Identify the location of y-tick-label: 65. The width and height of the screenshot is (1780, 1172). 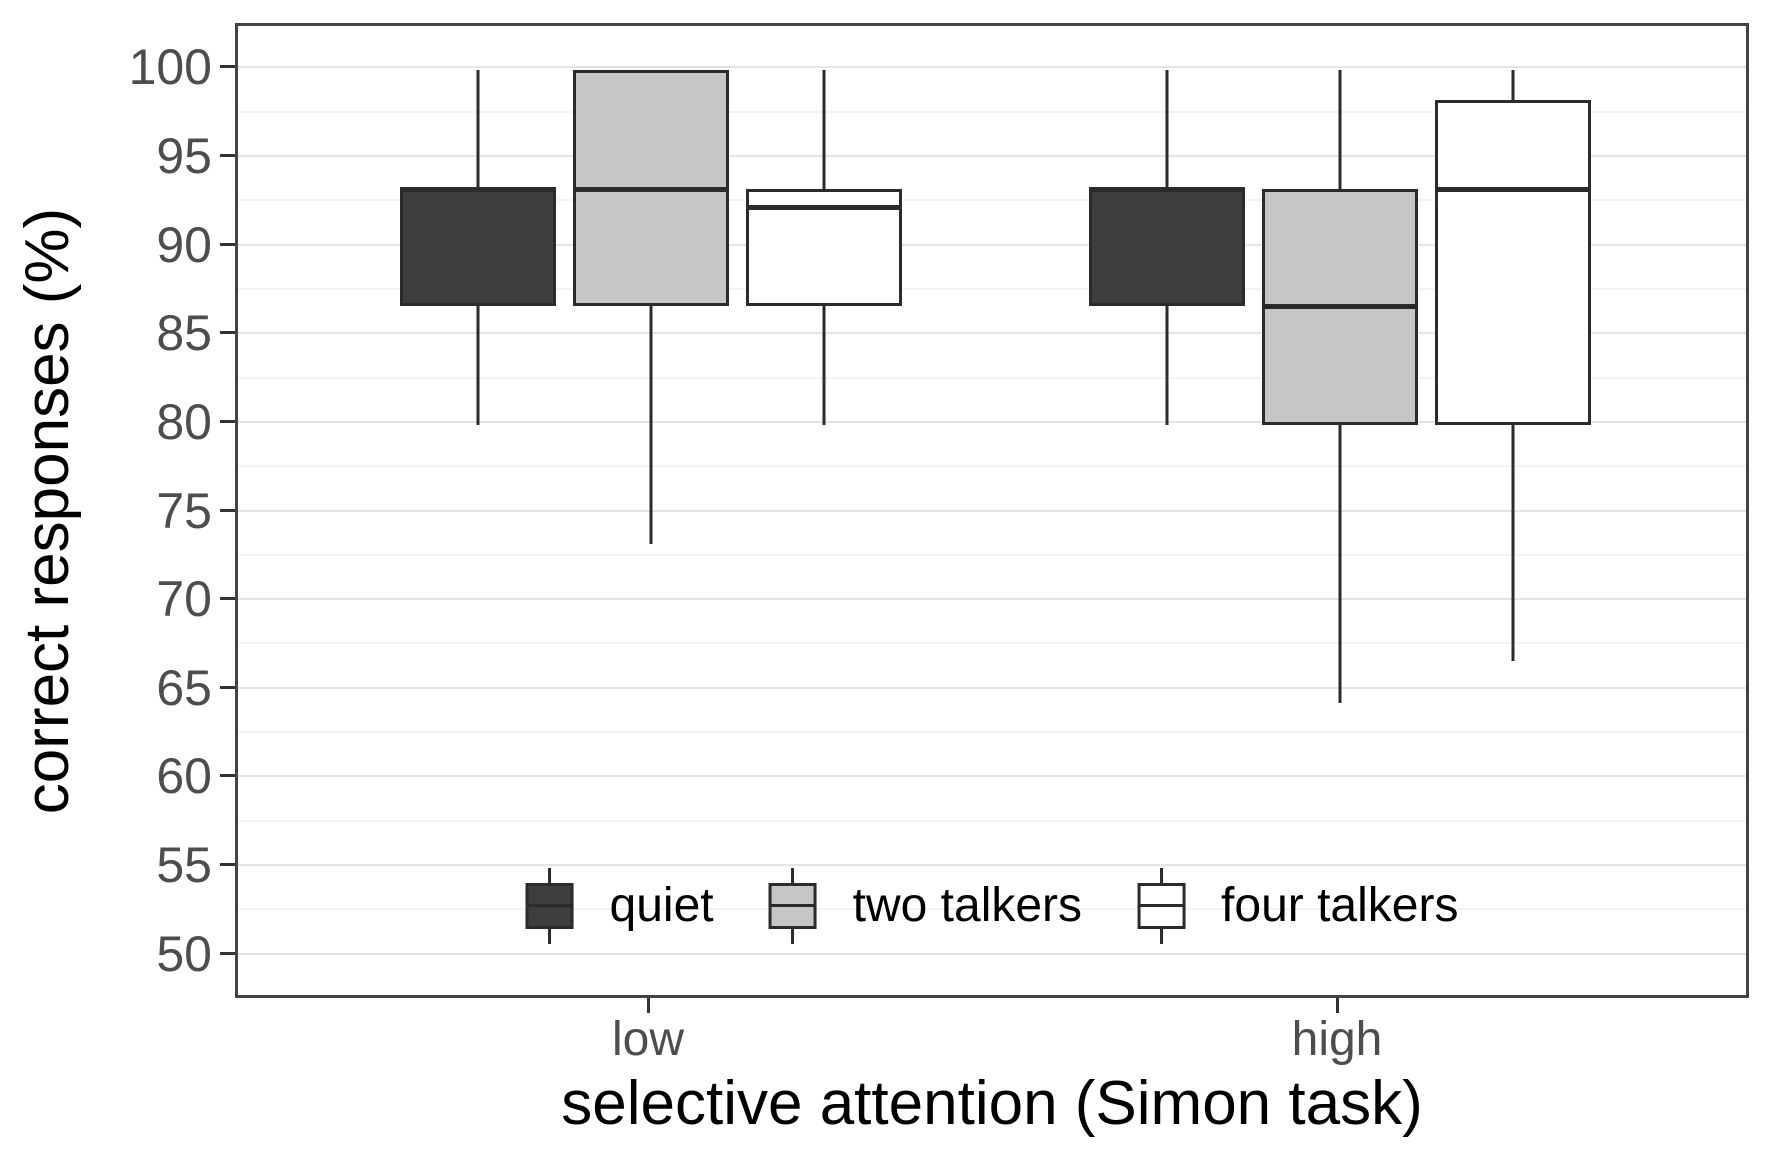
(184, 687).